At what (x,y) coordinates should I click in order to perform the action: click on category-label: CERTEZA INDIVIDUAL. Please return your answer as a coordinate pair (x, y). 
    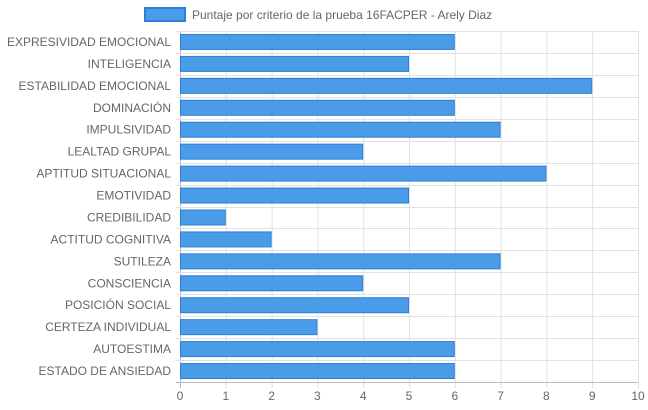
    Looking at the image, I should click on (108, 327).